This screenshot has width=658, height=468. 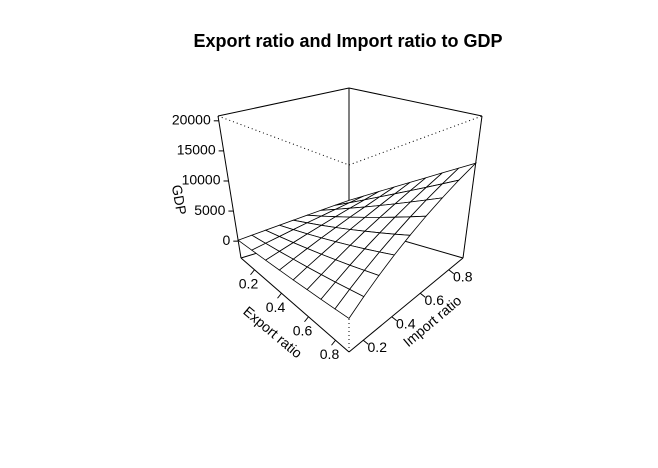 What do you see at coordinates (226, 240) in the screenshot?
I see `z-tick-label: 0` at bounding box center [226, 240].